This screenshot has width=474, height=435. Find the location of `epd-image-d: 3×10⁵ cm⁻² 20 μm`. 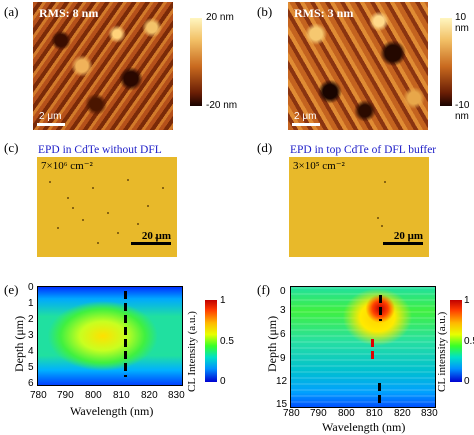

epd-image-d: 3×10⁵ cm⁻² 20 μm is located at coordinates (359, 207).